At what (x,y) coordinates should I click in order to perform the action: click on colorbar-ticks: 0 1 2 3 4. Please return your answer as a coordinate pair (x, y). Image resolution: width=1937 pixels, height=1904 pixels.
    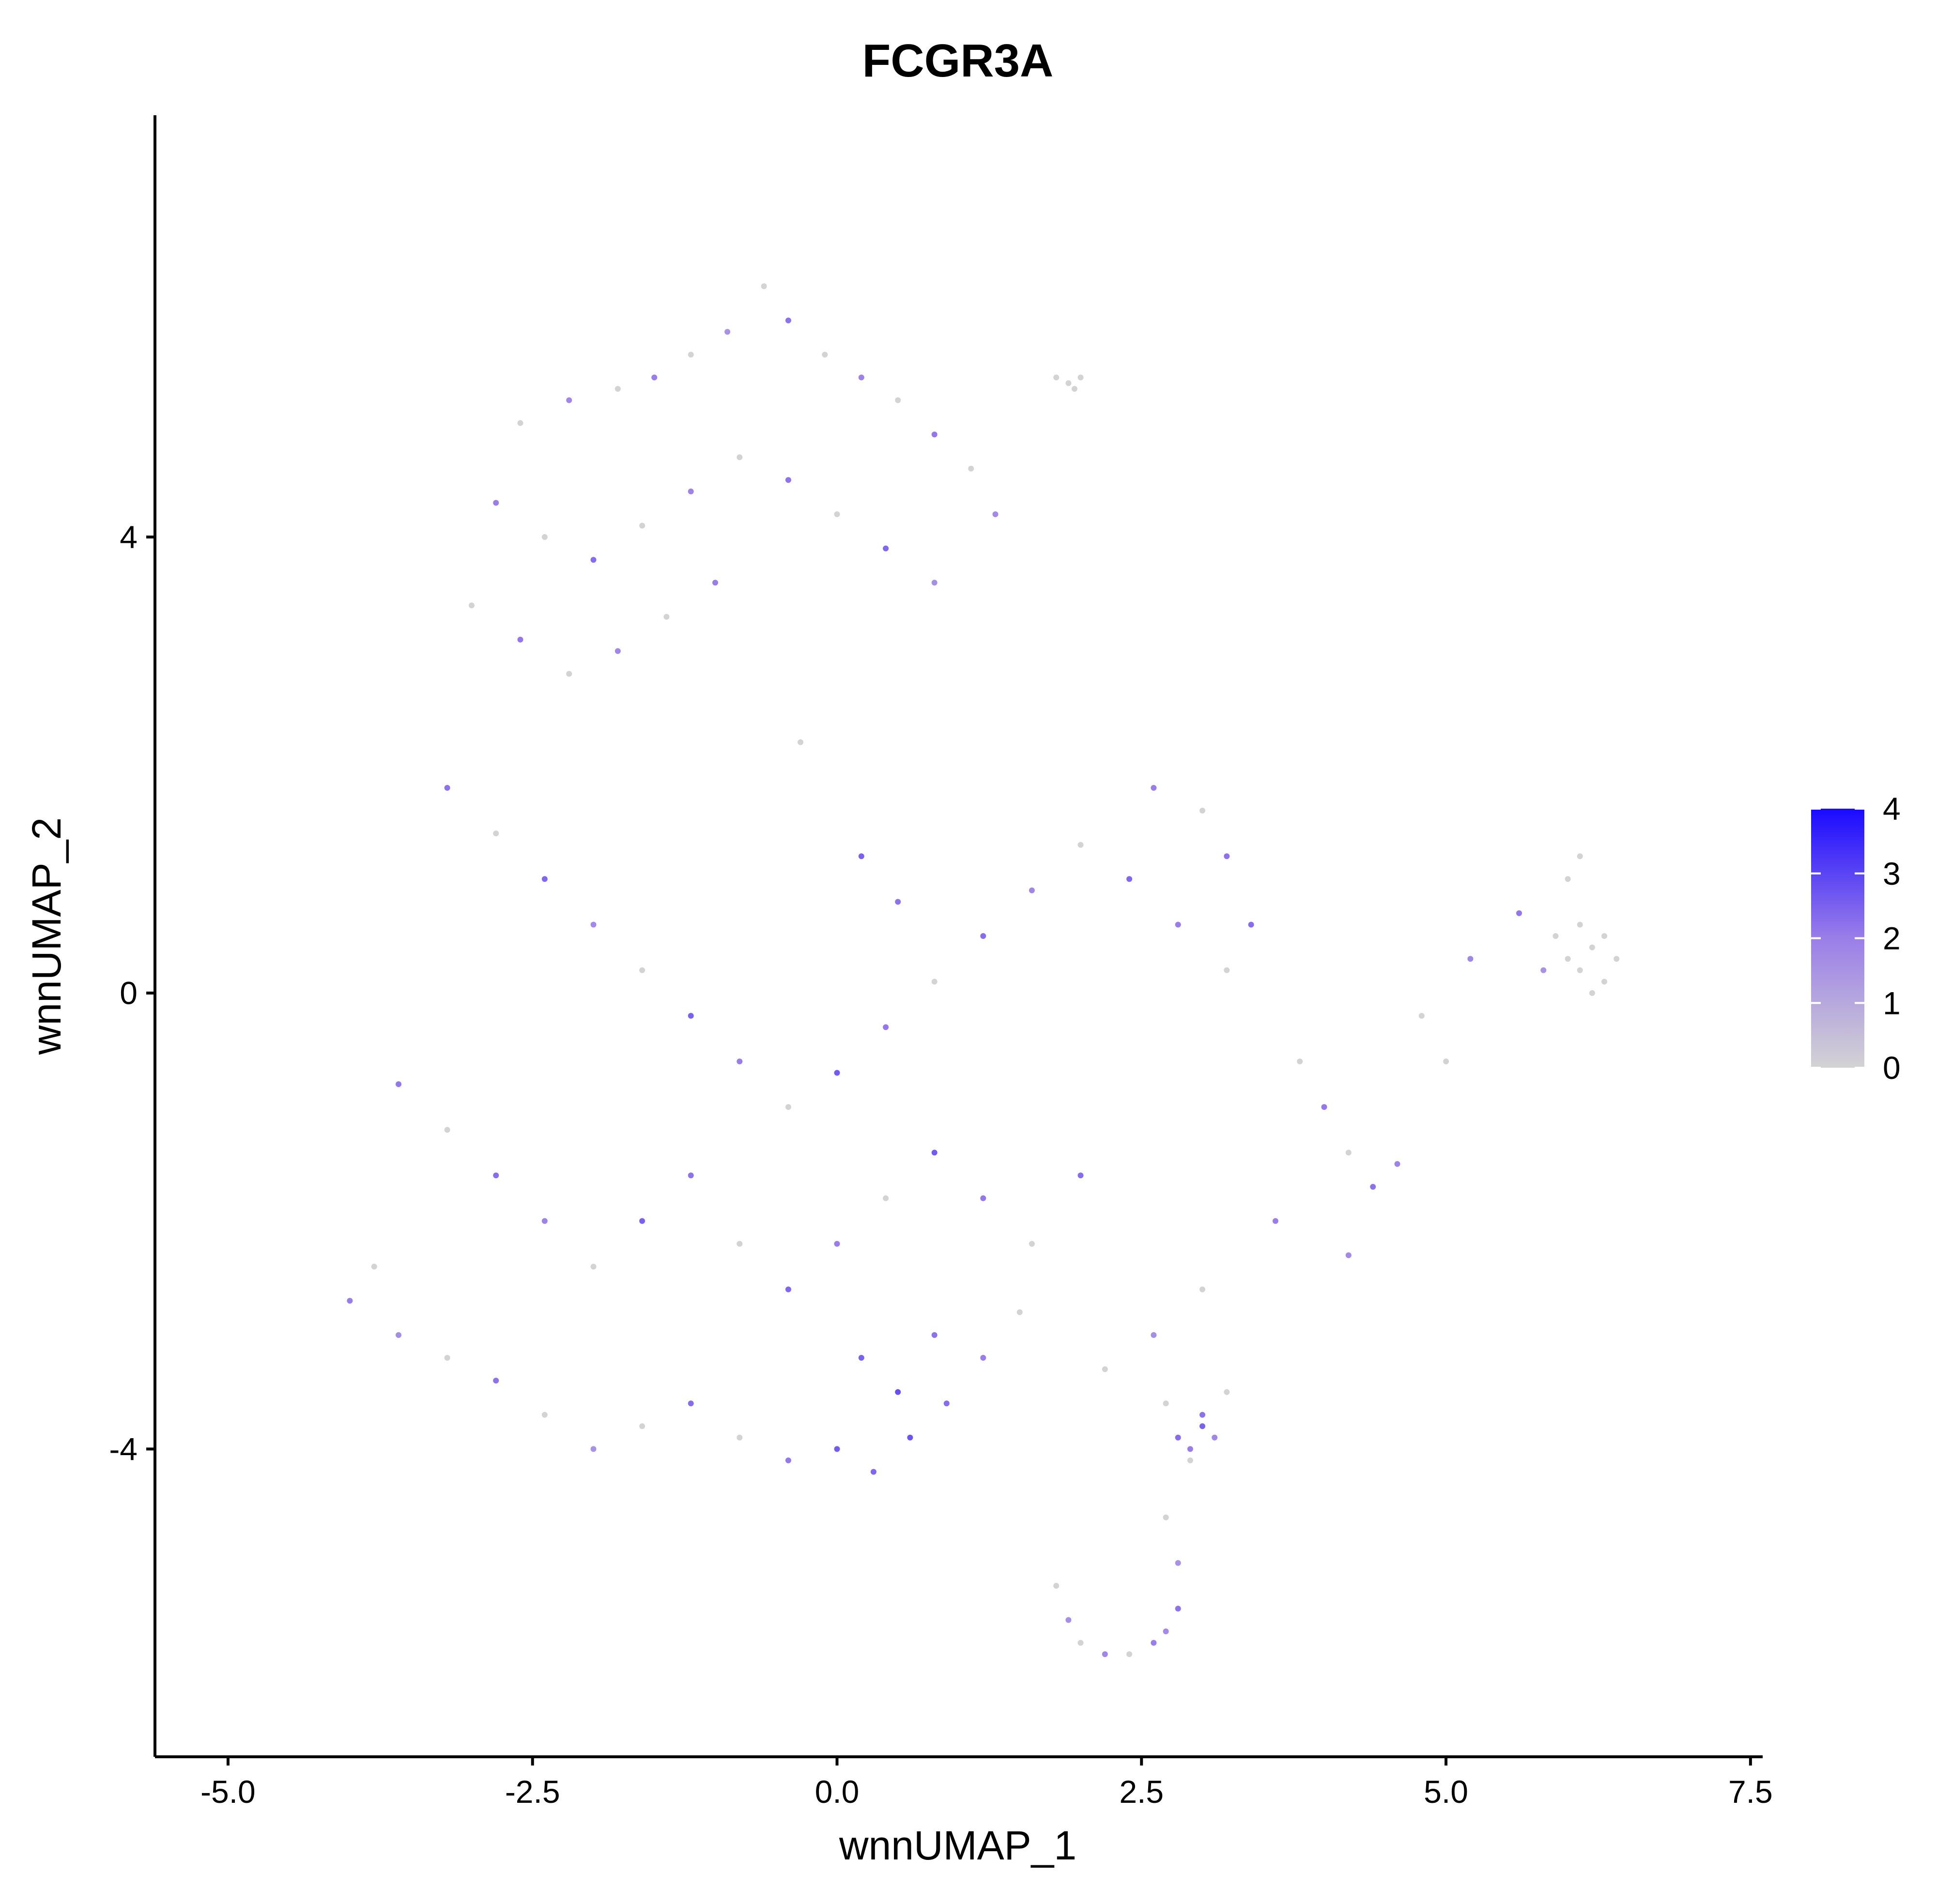
    Looking at the image, I should click on (1856, 938).